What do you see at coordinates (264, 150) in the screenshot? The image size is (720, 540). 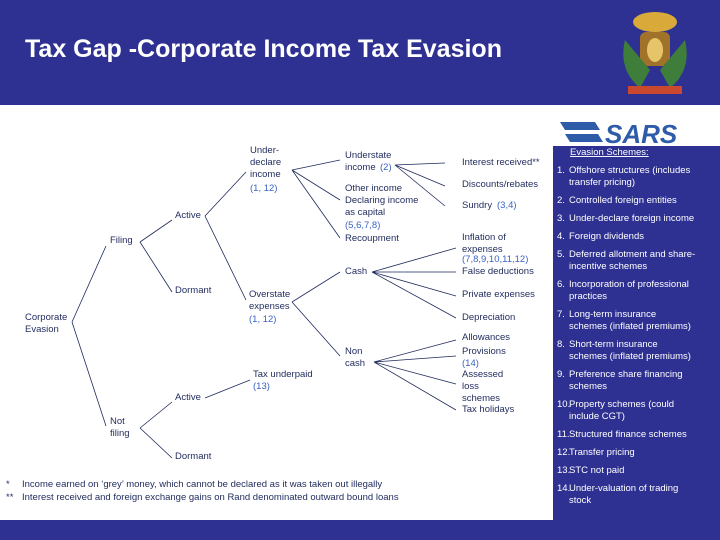 I see `tree-node-label: Under-` at bounding box center [264, 150].